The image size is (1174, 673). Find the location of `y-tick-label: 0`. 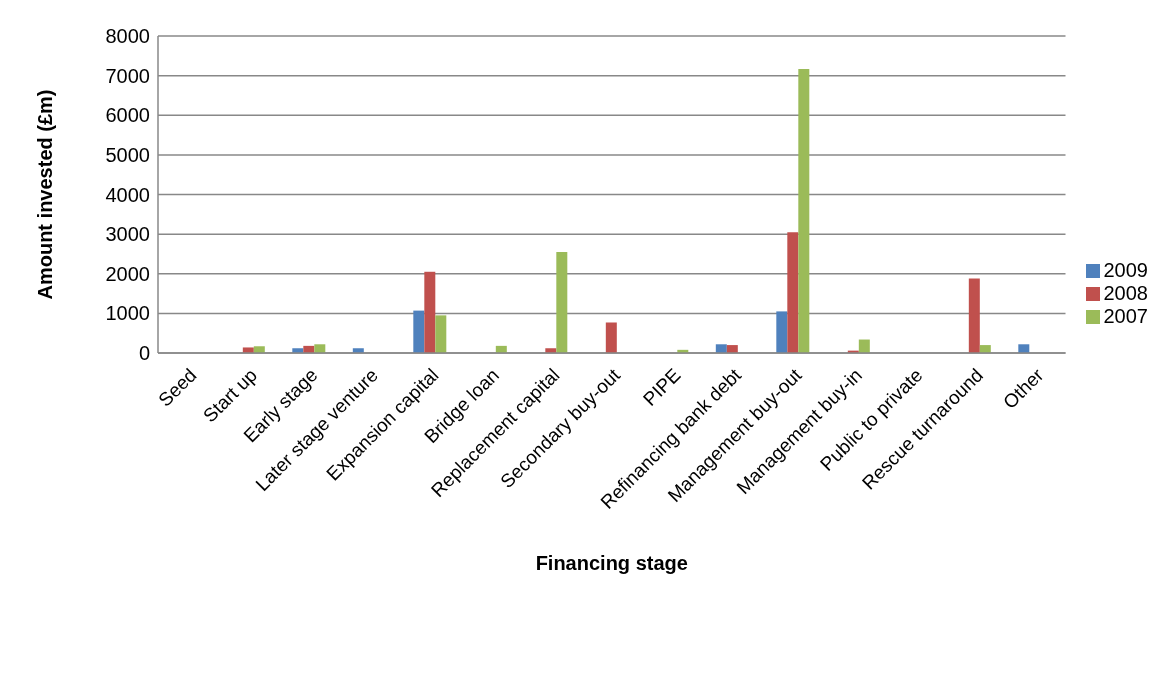

y-tick-label: 0 is located at coordinates (144, 353).